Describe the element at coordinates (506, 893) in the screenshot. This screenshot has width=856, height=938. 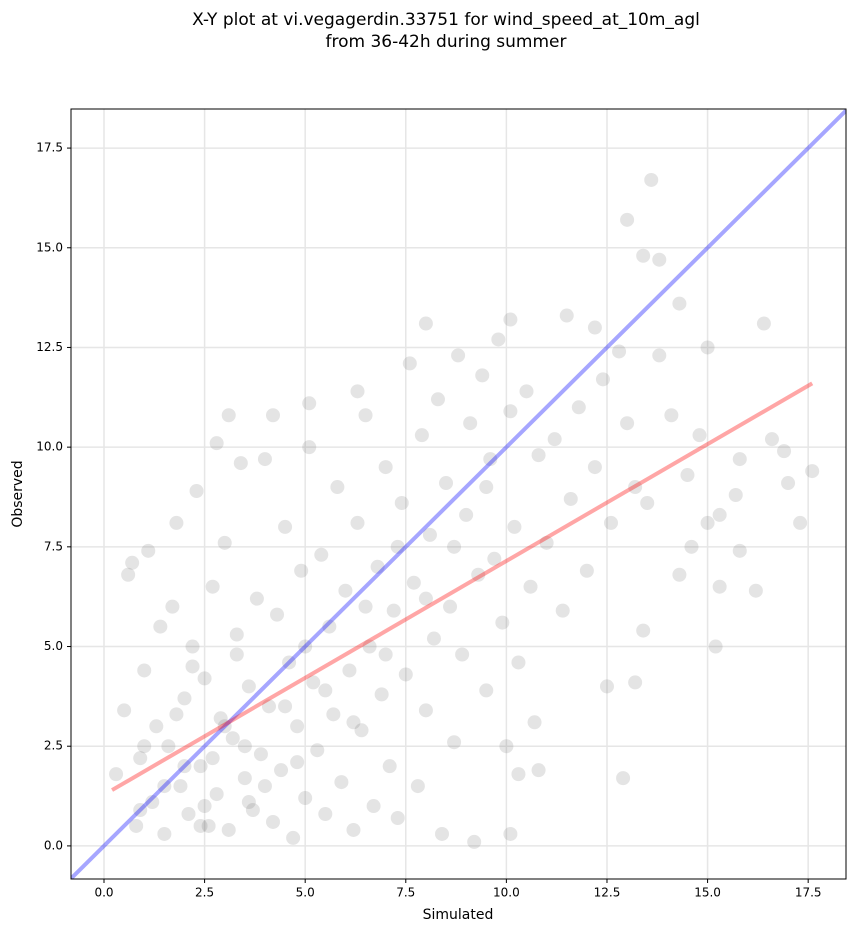
I see `x-tick-label: 10.0` at that location.